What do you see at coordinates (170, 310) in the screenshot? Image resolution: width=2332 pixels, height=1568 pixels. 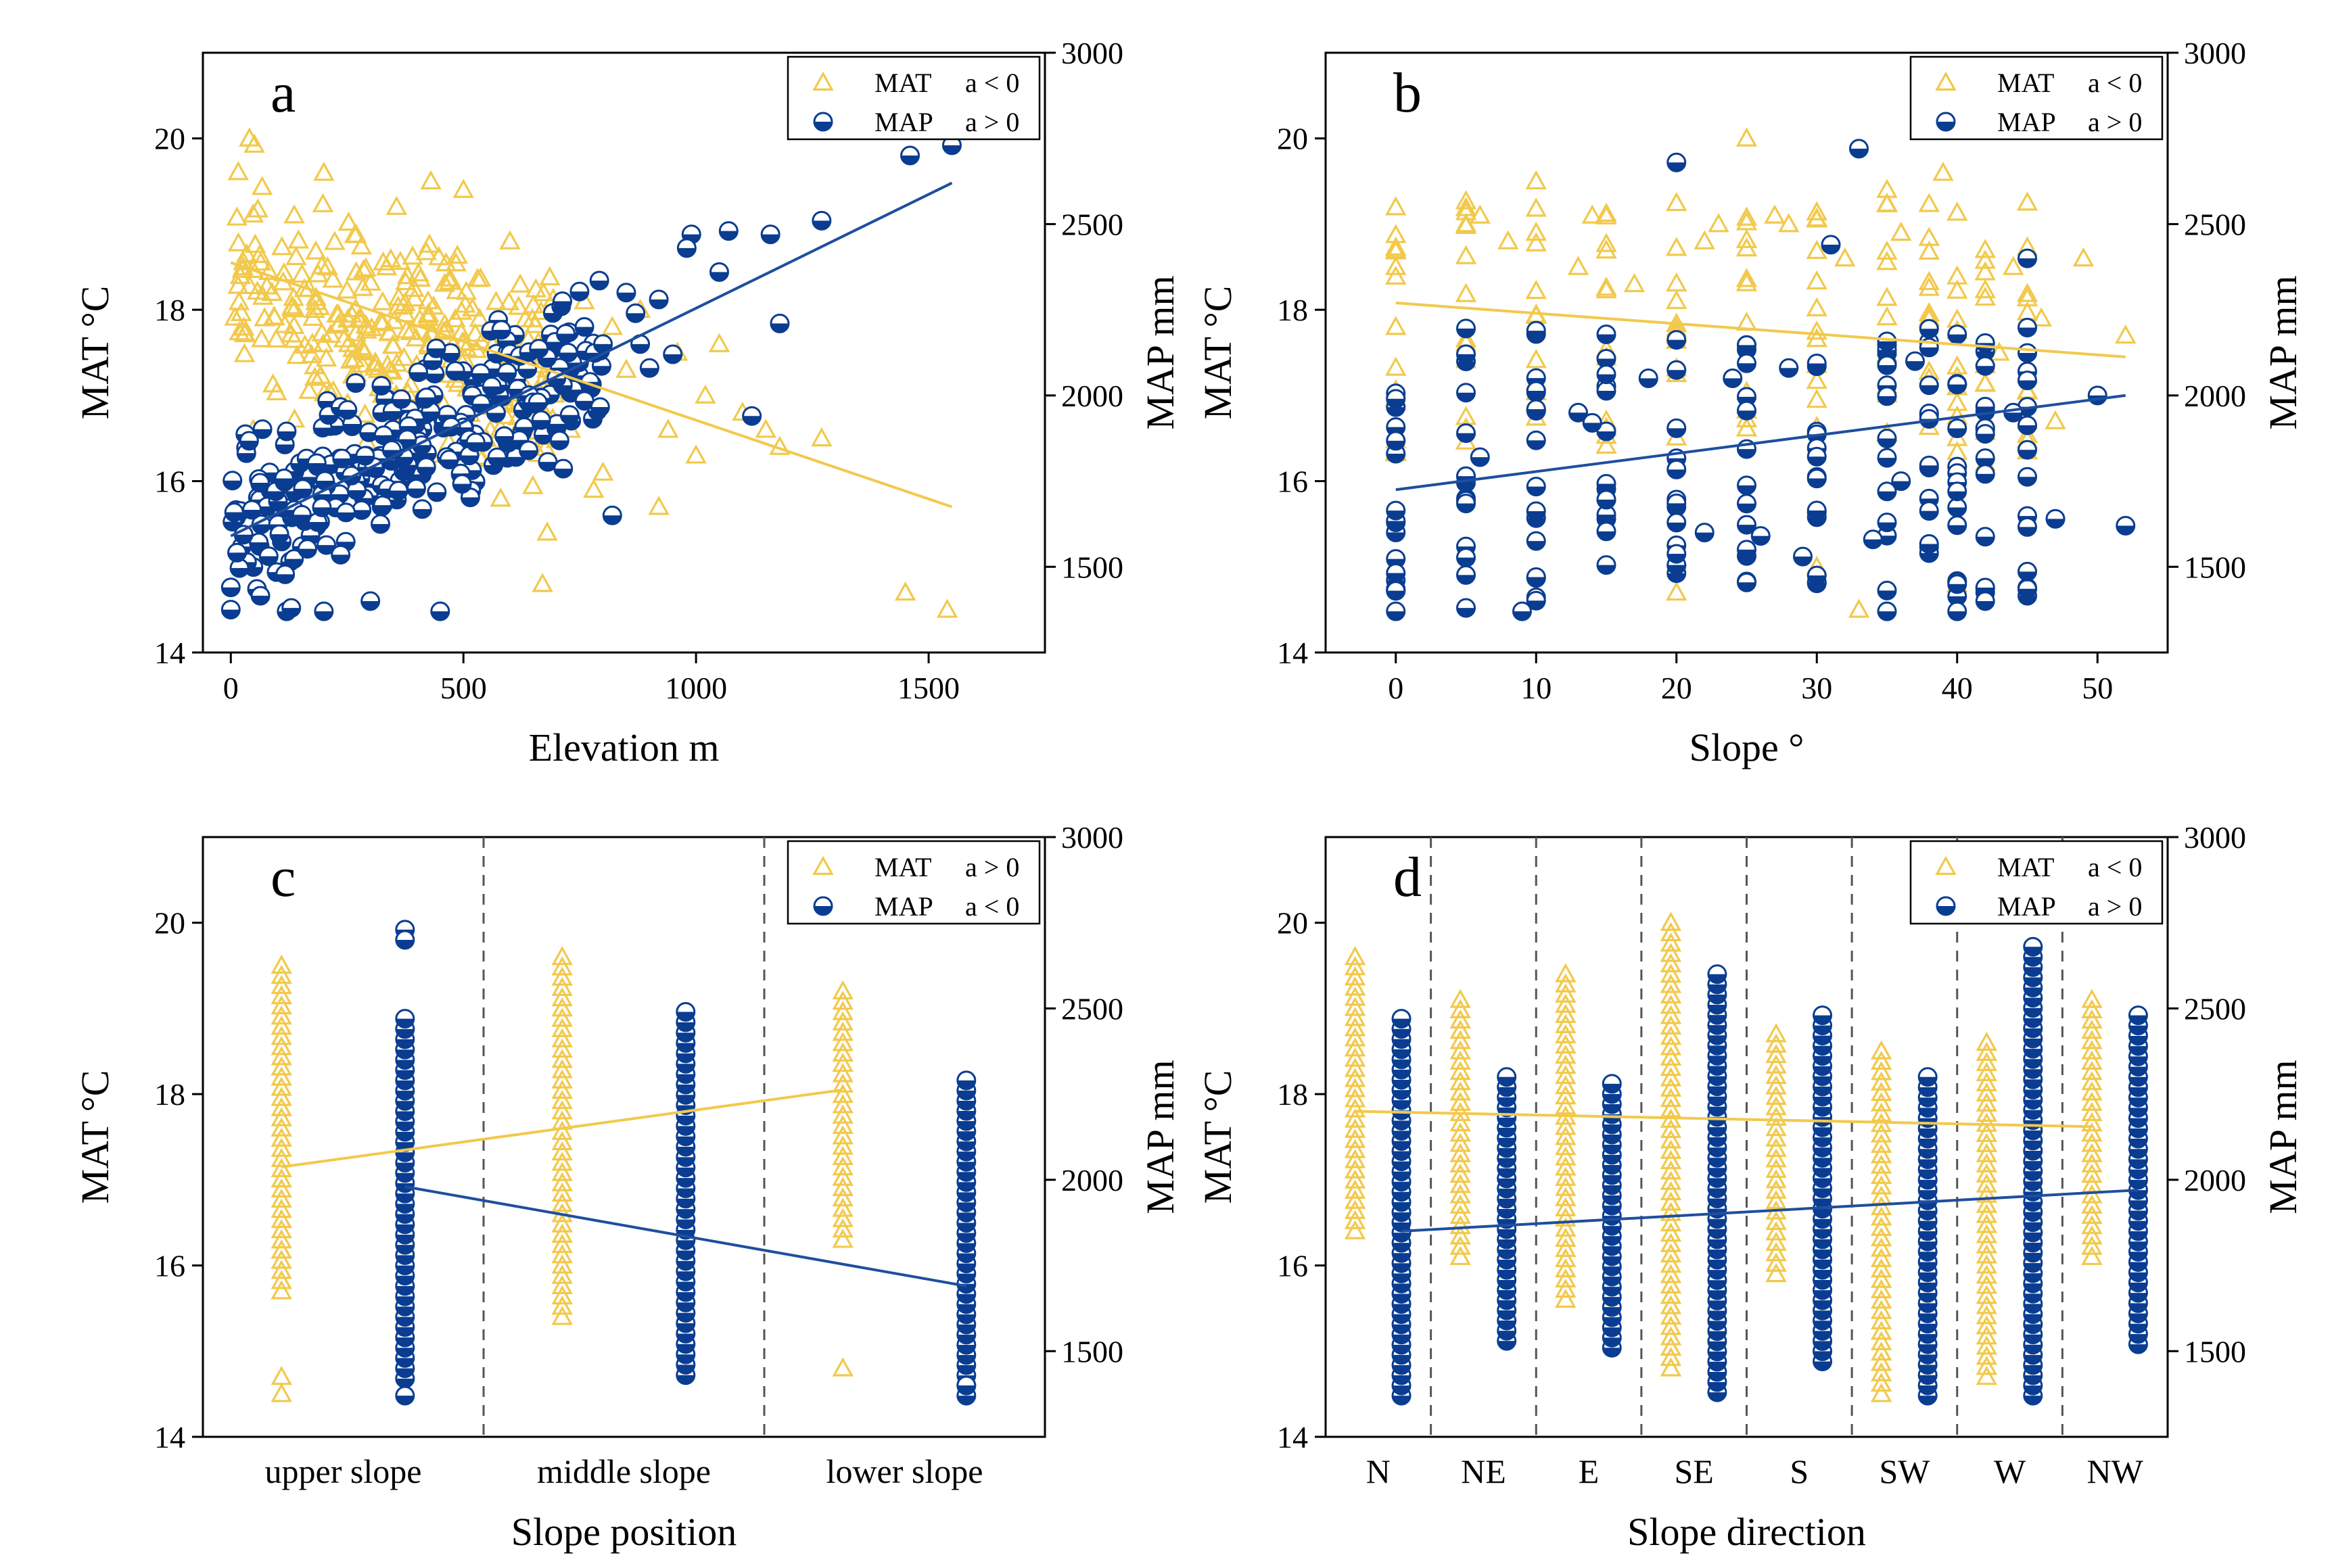 I see `panel-a-ytick-label: 18` at bounding box center [170, 310].